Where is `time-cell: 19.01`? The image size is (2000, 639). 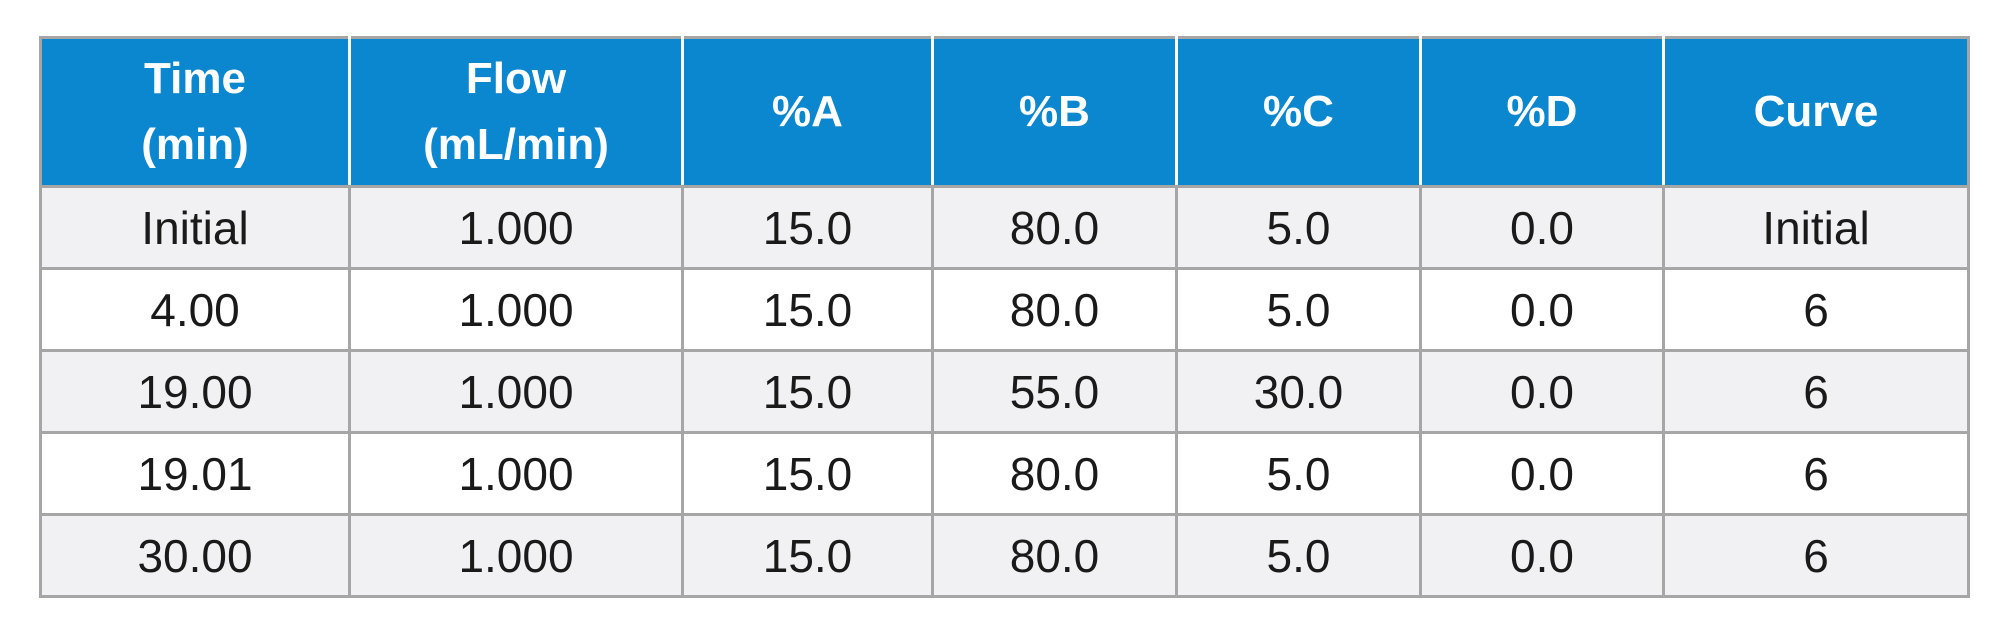
time-cell: 19.01 is located at coordinates (195, 473).